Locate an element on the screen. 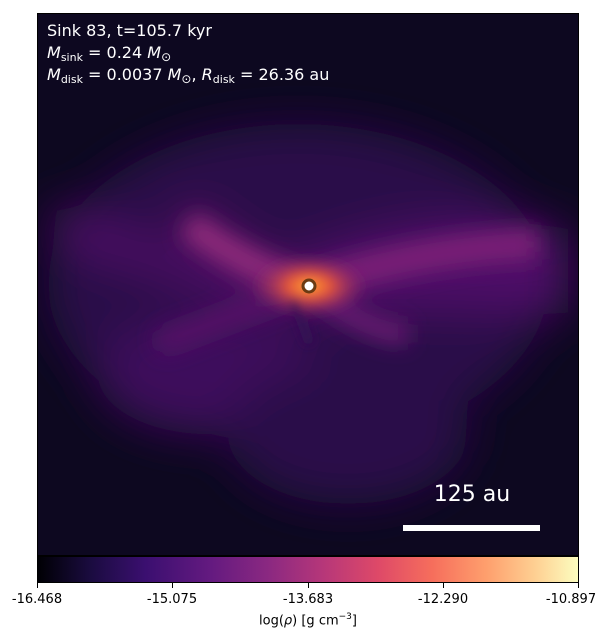 Image resolution: width=615 pixels, height=644 pixels. disk-mass-value: = 0.0037 is located at coordinates (125, 74).